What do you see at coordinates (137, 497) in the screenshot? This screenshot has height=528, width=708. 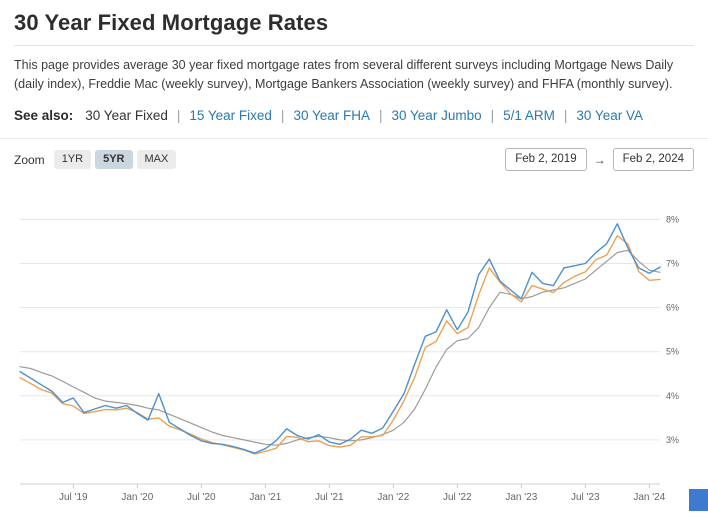 I see `x-axis-label: Jan '20` at bounding box center [137, 497].